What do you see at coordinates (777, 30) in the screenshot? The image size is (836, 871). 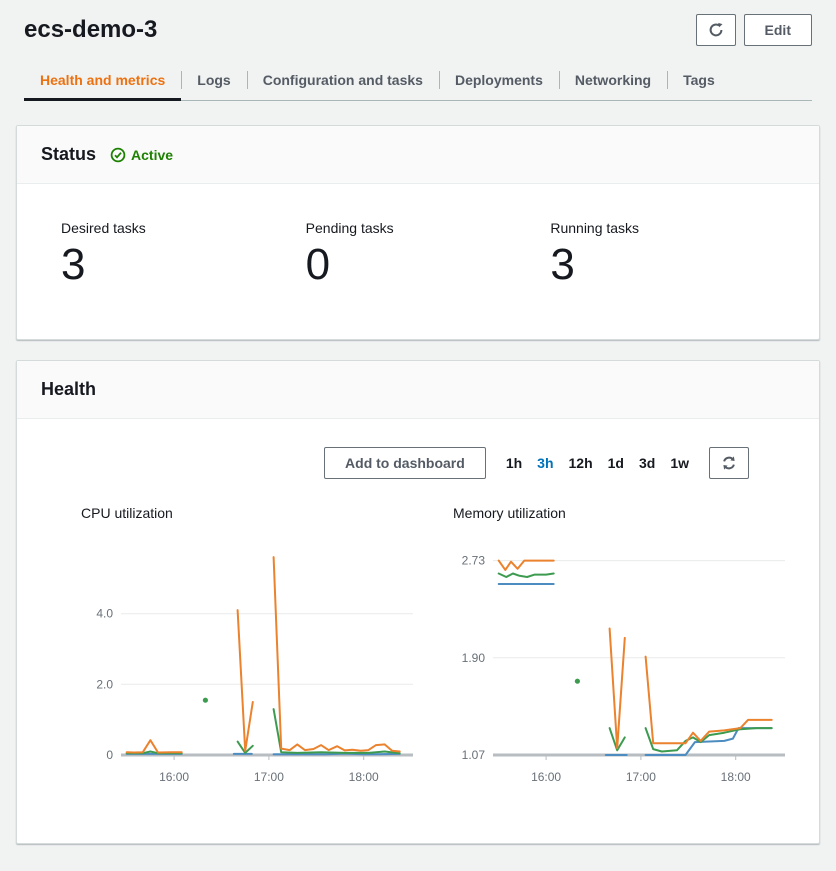 I see `edit-button: Edit` at bounding box center [777, 30].